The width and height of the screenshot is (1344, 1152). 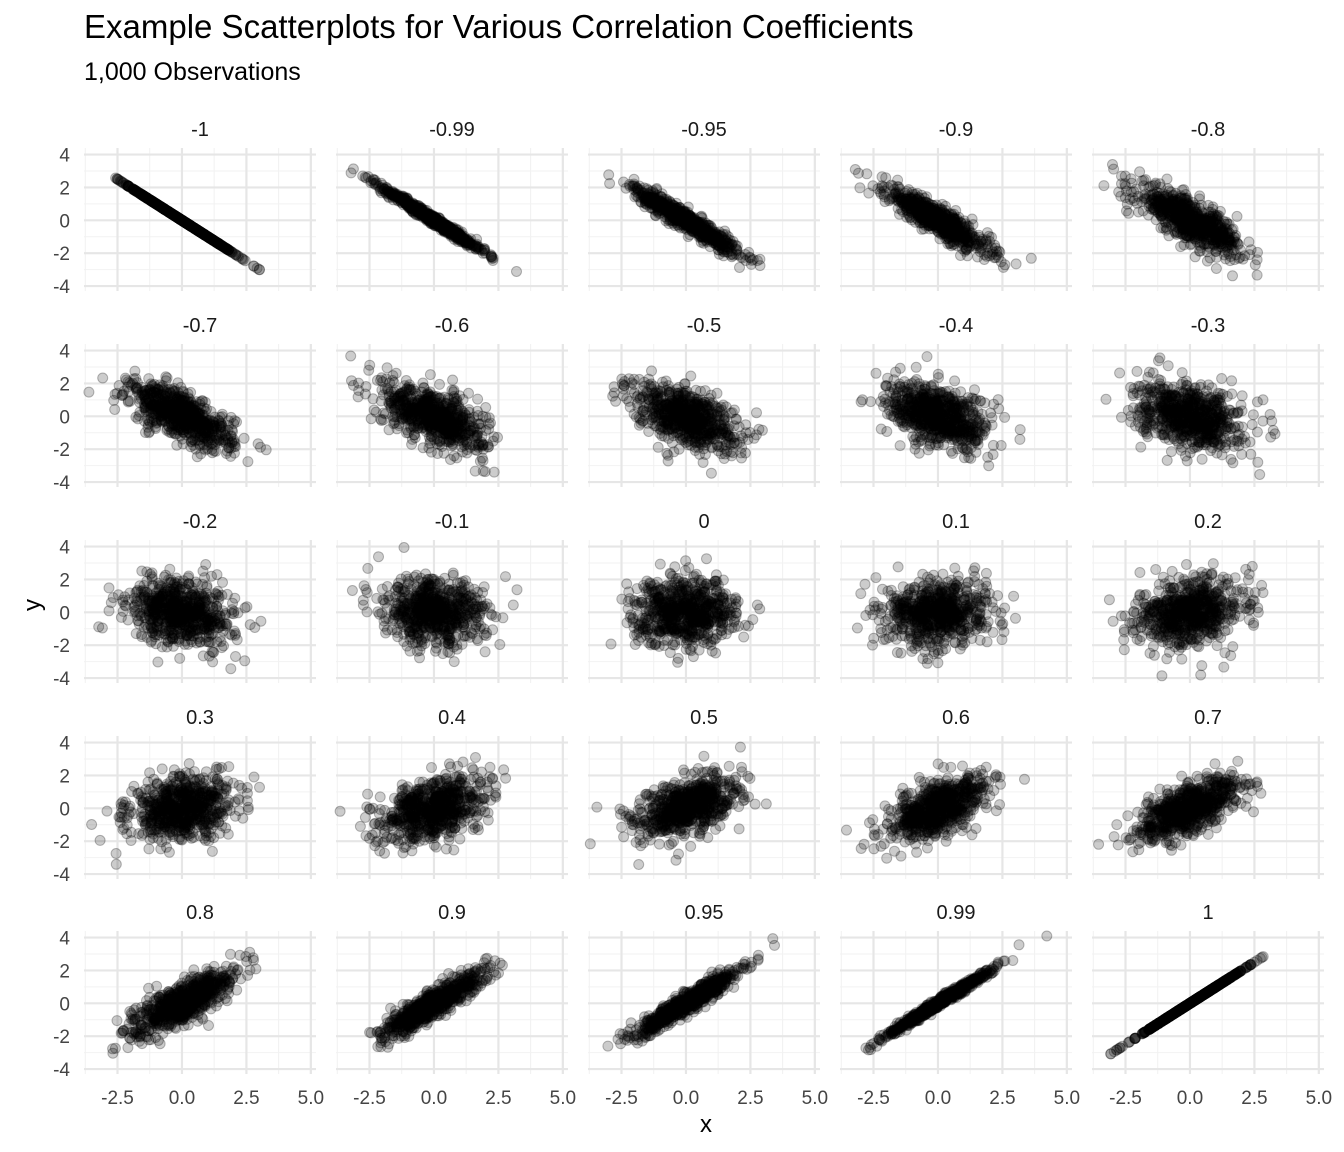 I want to click on points, so click(x=187, y=224).